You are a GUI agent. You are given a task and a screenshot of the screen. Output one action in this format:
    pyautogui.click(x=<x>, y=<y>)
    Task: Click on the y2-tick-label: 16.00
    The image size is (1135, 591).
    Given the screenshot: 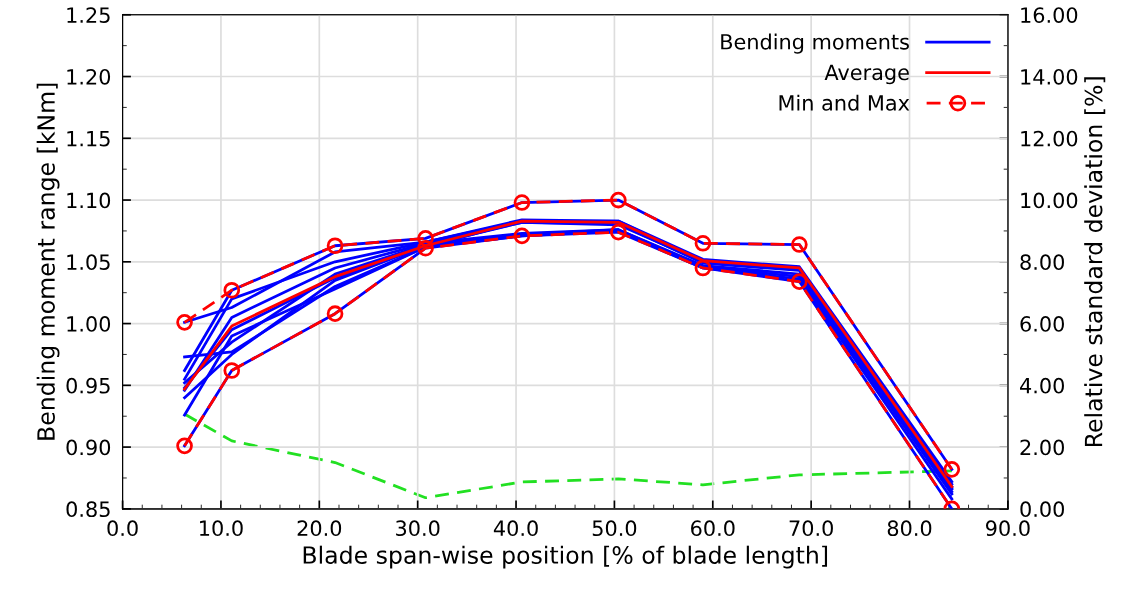 What is the action you would take?
    pyautogui.click(x=1049, y=15)
    